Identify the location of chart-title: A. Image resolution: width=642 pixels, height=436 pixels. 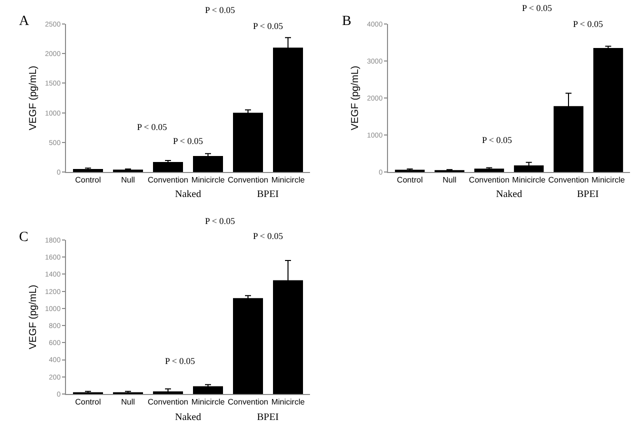
(24, 21).